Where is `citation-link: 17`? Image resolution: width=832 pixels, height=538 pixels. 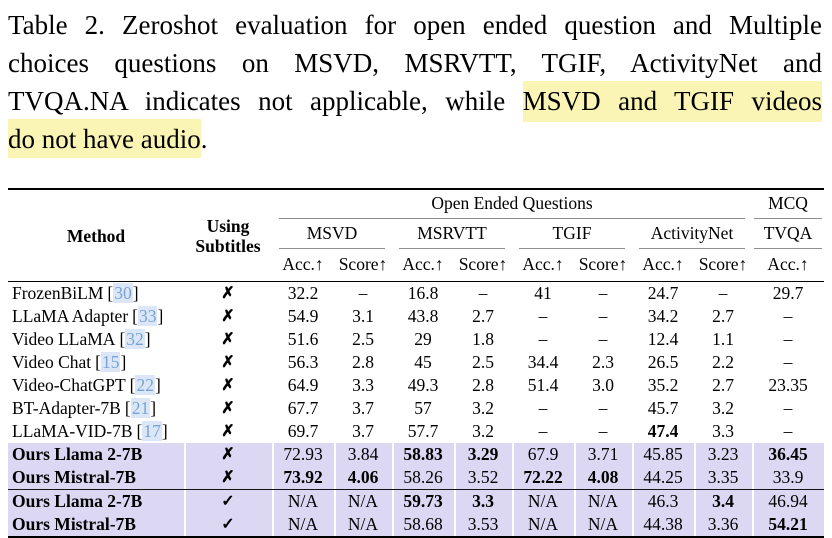 citation-link: 17 is located at coordinates (152, 431).